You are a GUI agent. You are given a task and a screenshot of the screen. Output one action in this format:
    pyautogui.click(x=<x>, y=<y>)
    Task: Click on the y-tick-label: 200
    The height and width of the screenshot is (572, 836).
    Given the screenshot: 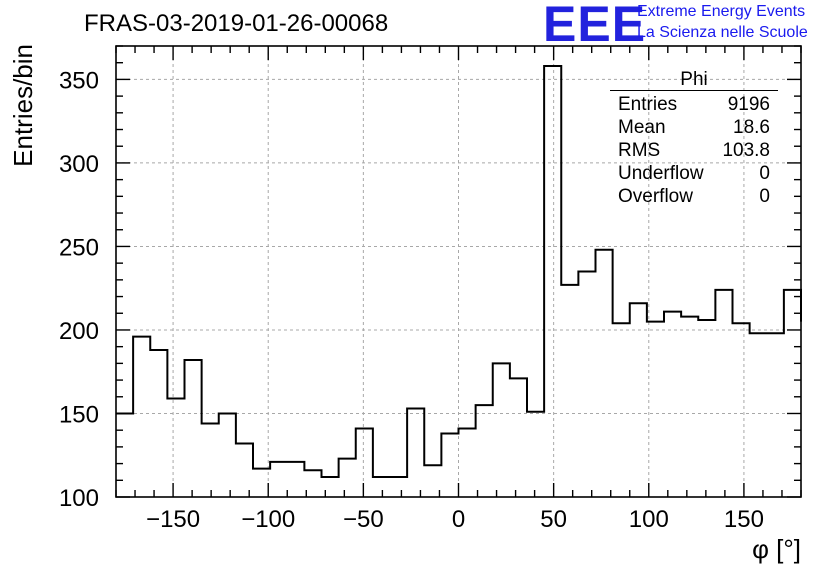 What is the action you would take?
    pyautogui.click(x=79, y=331)
    